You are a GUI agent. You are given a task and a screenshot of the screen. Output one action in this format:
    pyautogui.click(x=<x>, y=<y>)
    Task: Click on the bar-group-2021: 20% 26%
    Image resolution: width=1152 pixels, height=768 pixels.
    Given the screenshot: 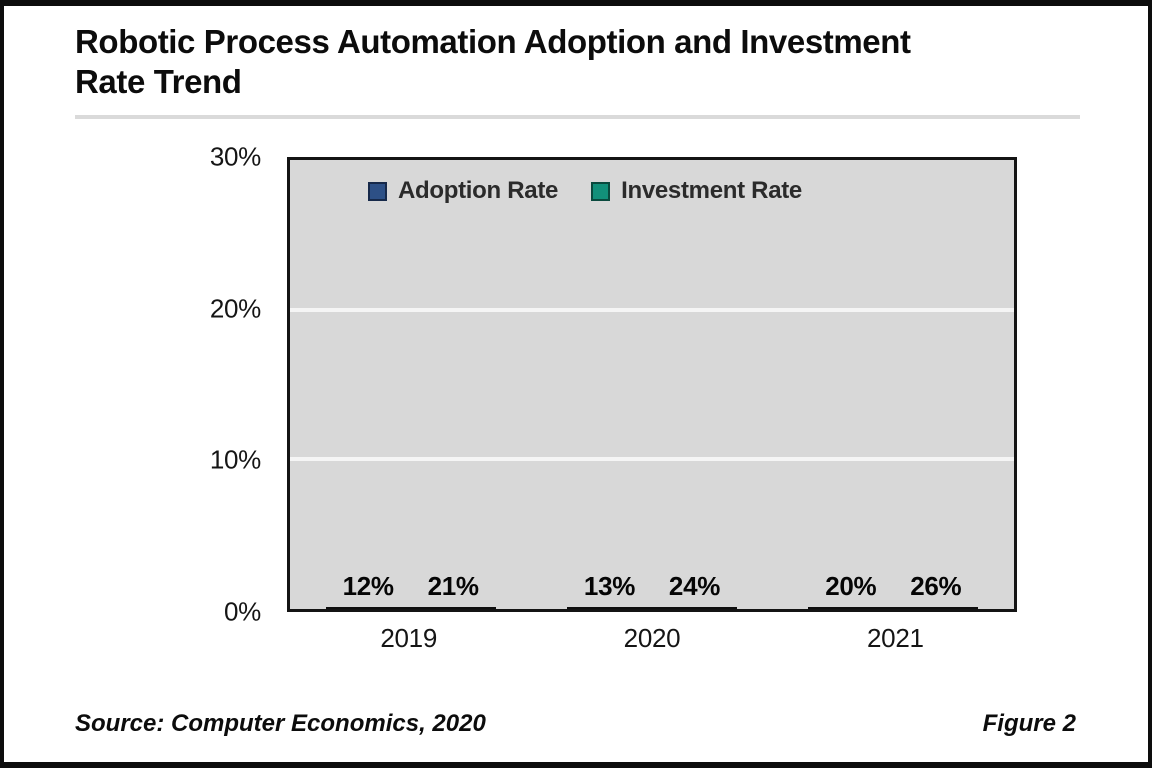 What is the action you would take?
    pyautogui.click(x=893, y=590)
    